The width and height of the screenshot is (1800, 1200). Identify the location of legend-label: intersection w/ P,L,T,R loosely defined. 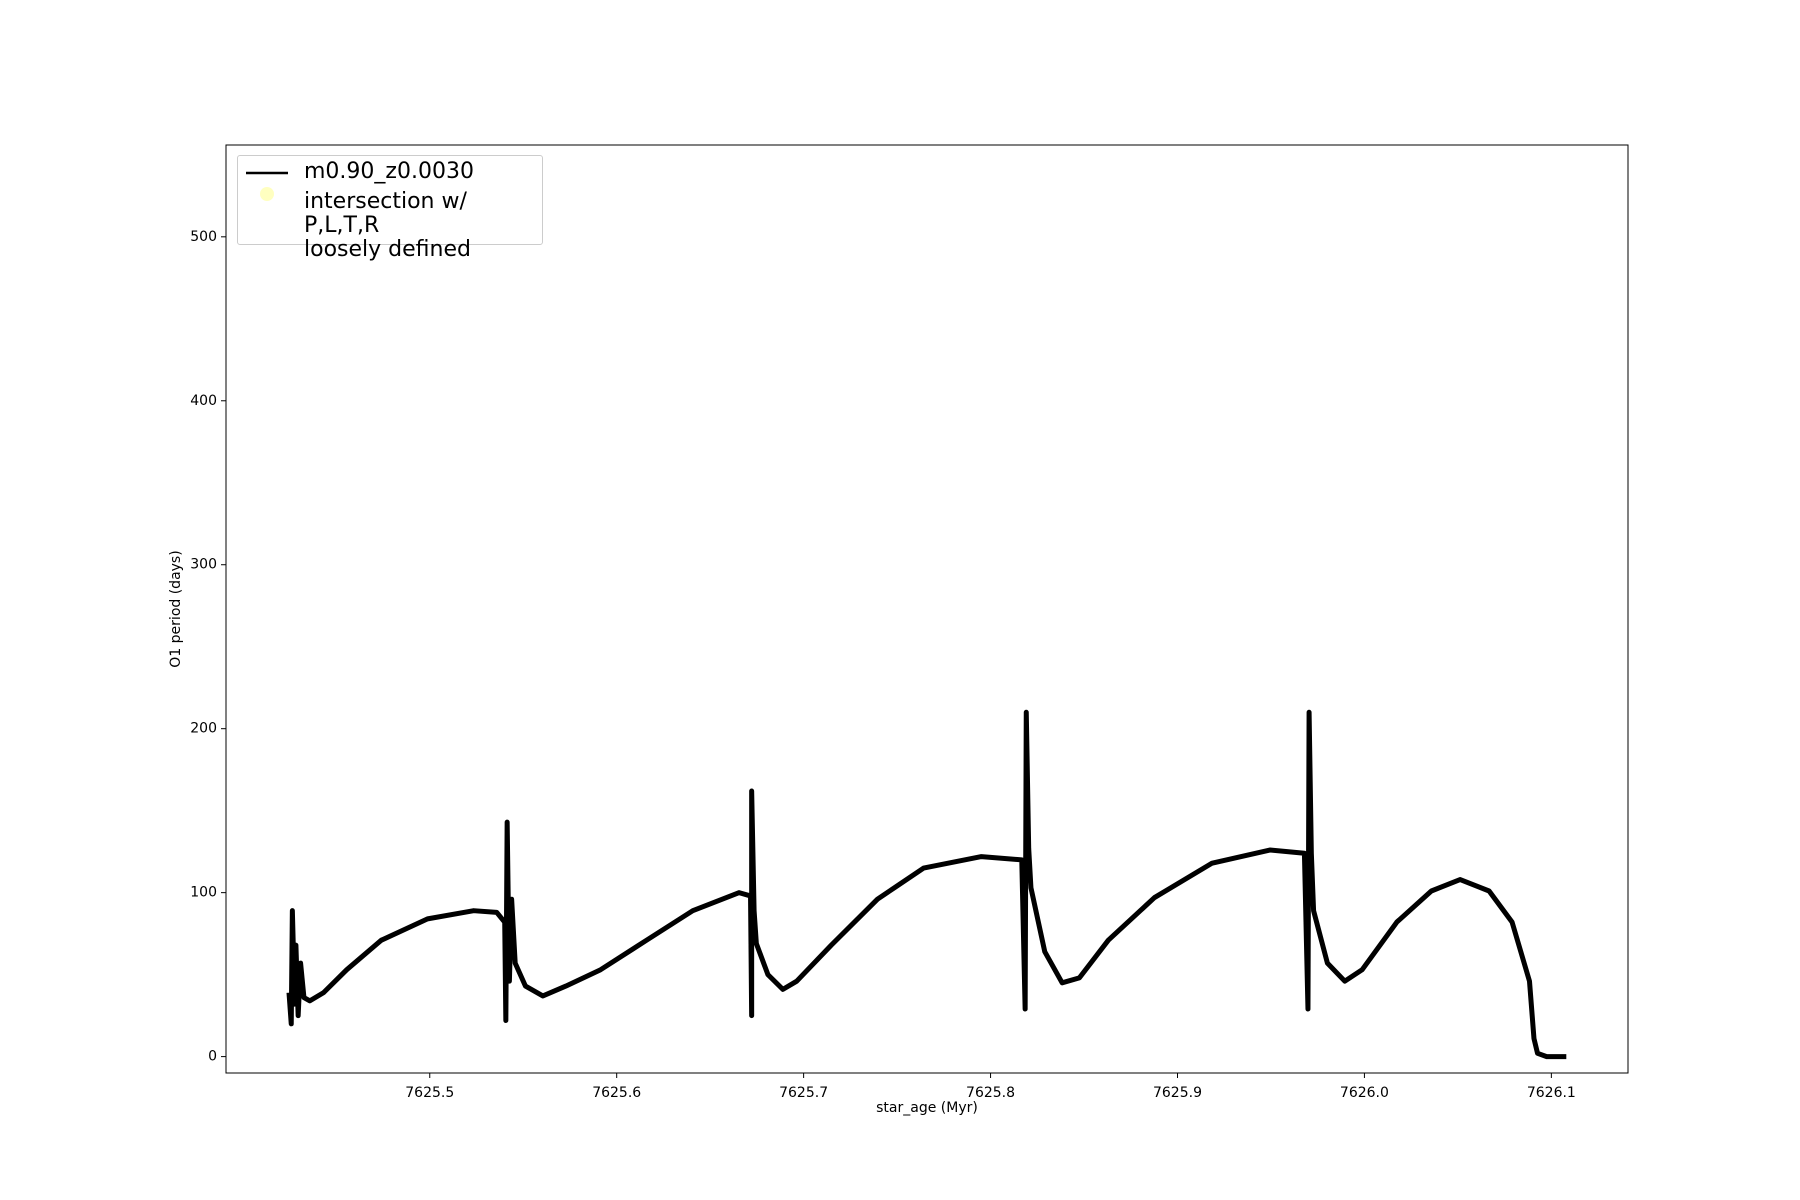
(387, 225).